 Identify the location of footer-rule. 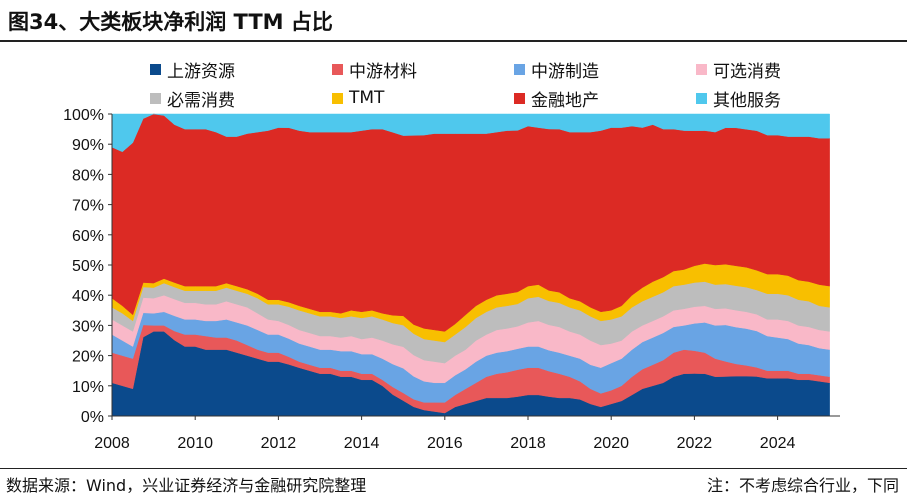
(453, 468).